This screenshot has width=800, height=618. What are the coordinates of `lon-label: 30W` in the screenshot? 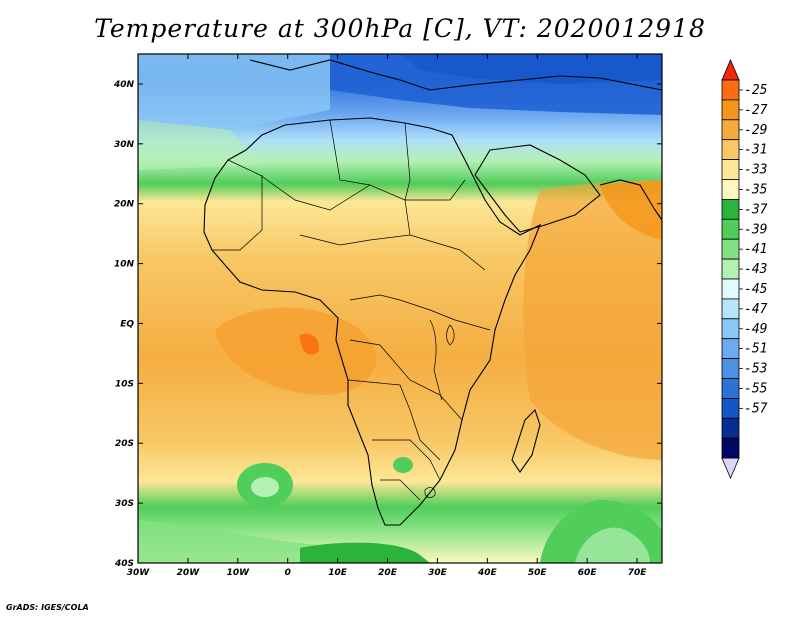 It's located at (139, 573).